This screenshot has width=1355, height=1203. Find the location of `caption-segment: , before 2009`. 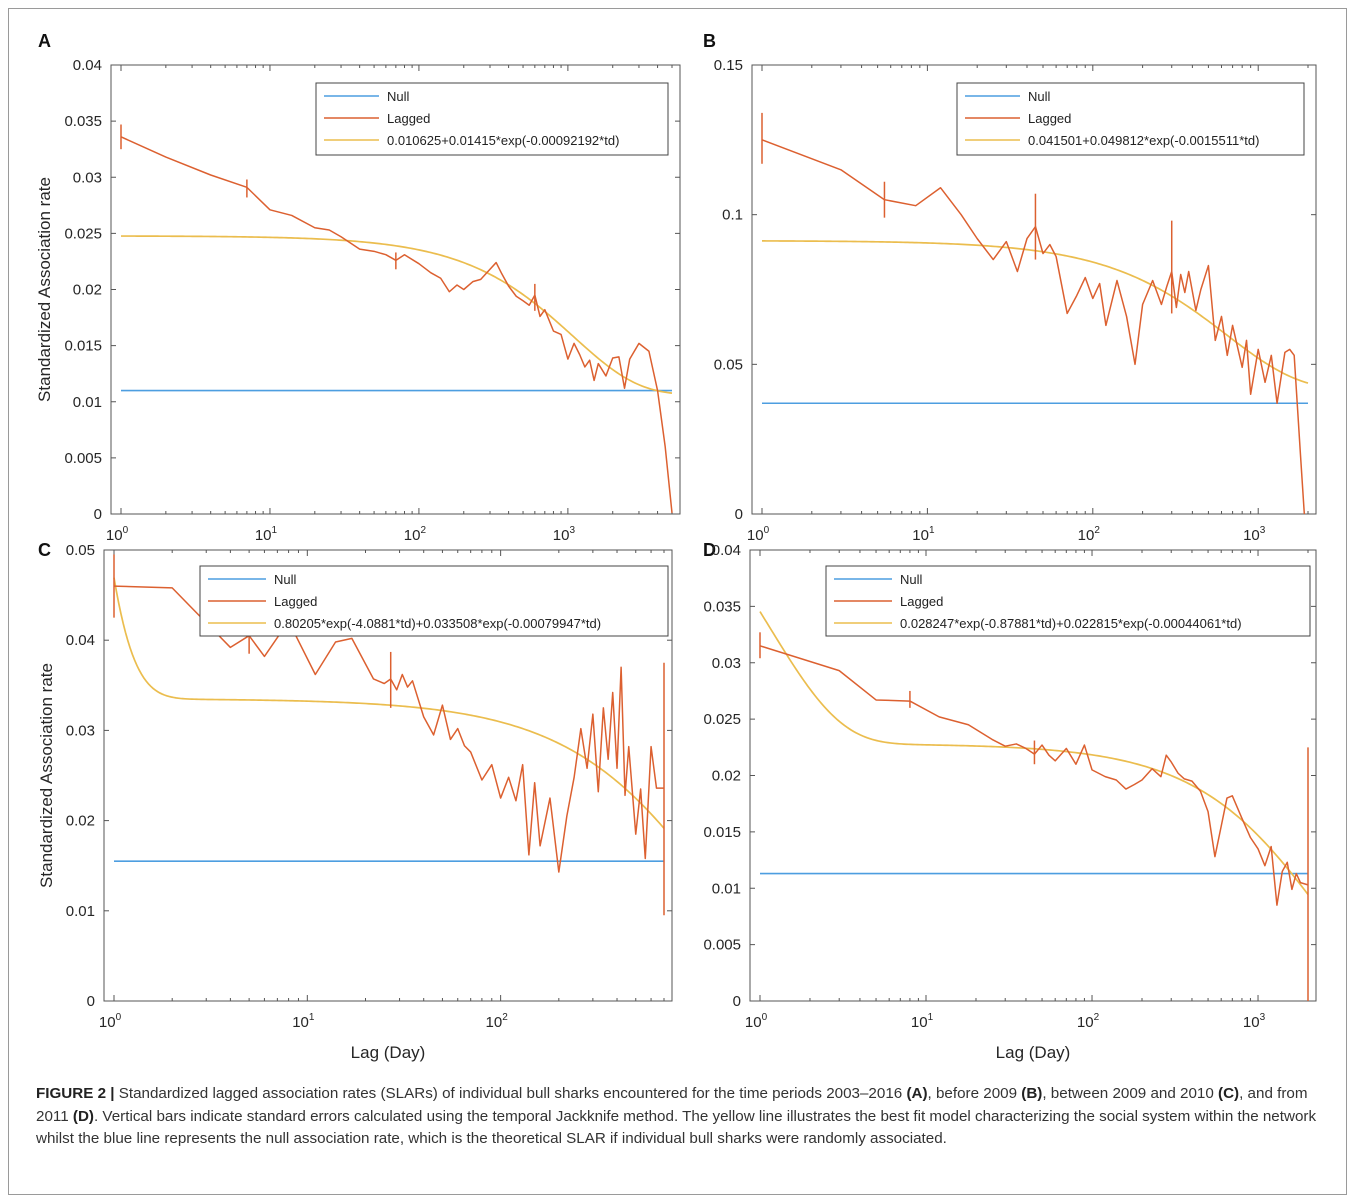

caption-segment: , before 2009 is located at coordinates (974, 1093).